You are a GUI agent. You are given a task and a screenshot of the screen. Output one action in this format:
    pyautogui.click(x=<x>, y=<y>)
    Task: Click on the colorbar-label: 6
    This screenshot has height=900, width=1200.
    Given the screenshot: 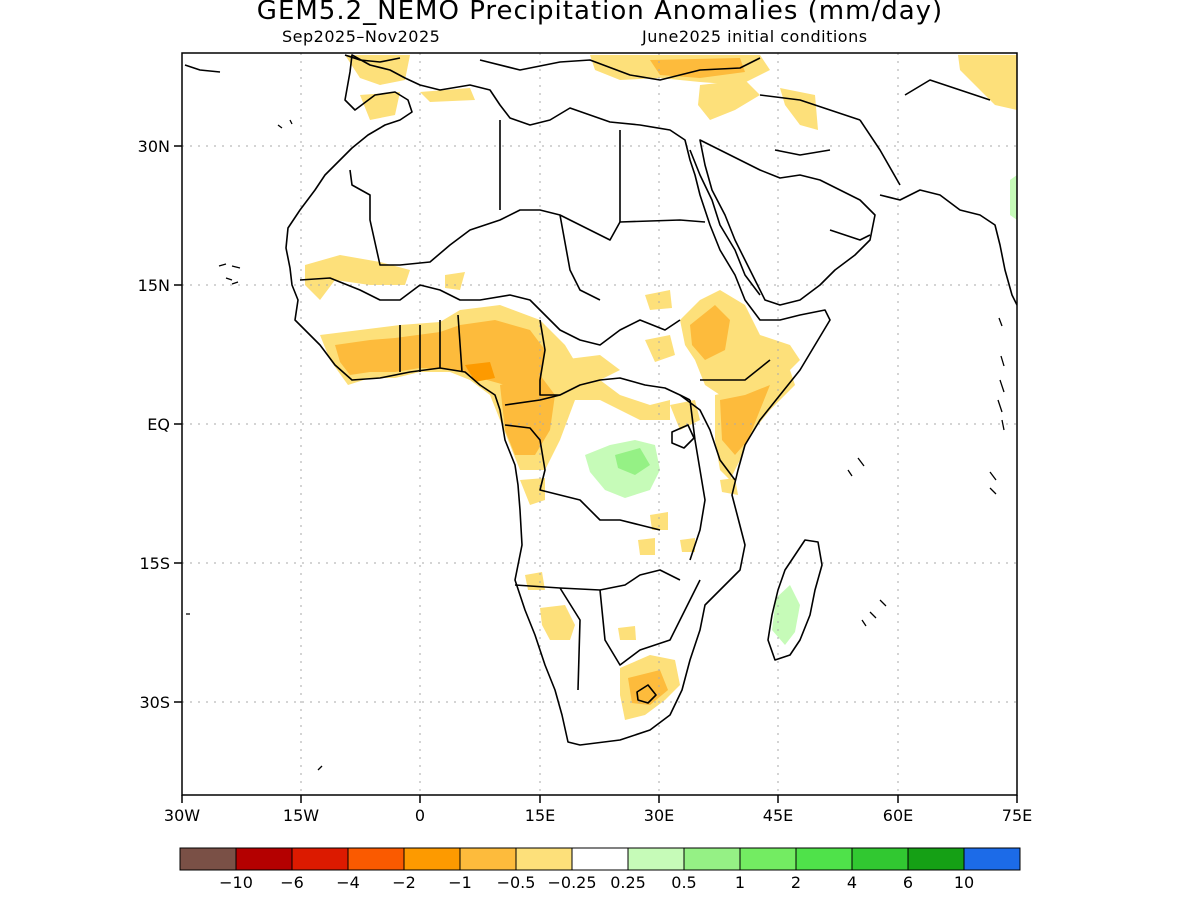 What is the action you would take?
    pyautogui.click(x=908, y=882)
    